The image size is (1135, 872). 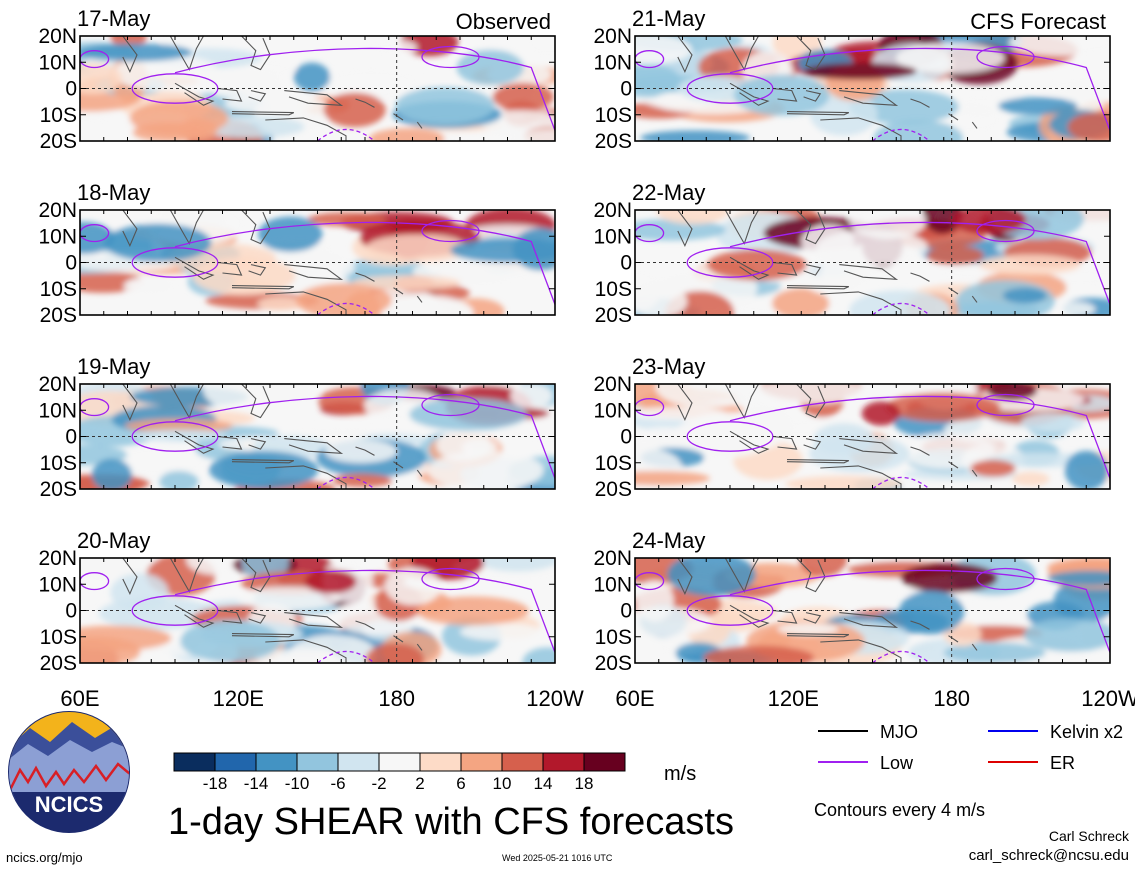 What do you see at coordinates (419, 783) in the screenshot?
I see `colorbar-tick-label: 2` at bounding box center [419, 783].